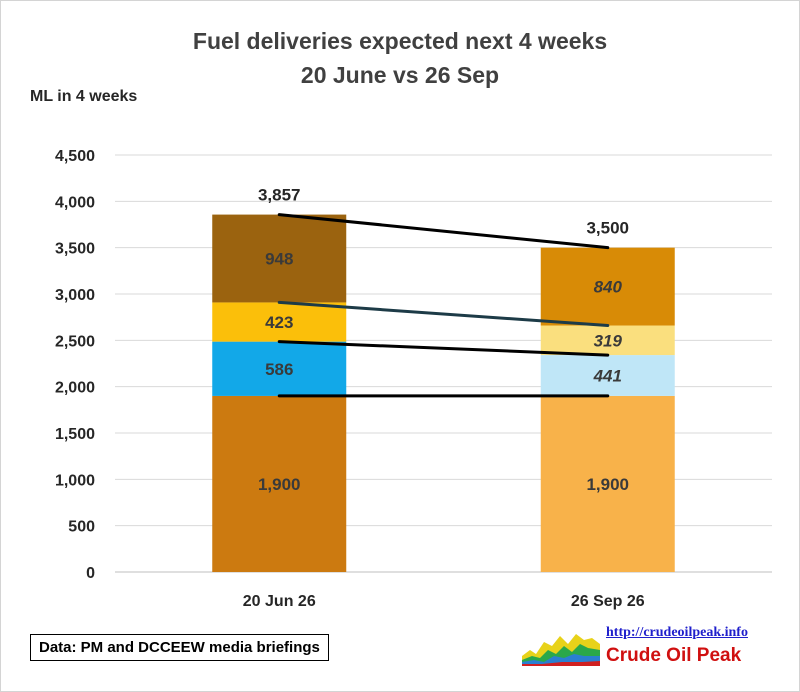  What do you see at coordinates (84, 96) in the screenshot?
I see `y-axis-label: ML in 4 weeks` at bounding box center [84, 96].